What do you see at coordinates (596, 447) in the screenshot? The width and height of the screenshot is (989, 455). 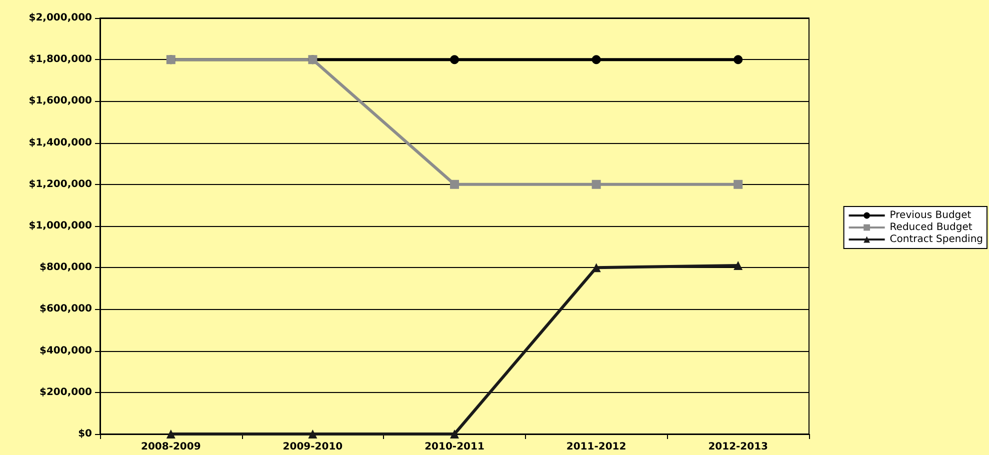 I see `x-tick-label: 2011-2012` at bounding box center [596, 447].